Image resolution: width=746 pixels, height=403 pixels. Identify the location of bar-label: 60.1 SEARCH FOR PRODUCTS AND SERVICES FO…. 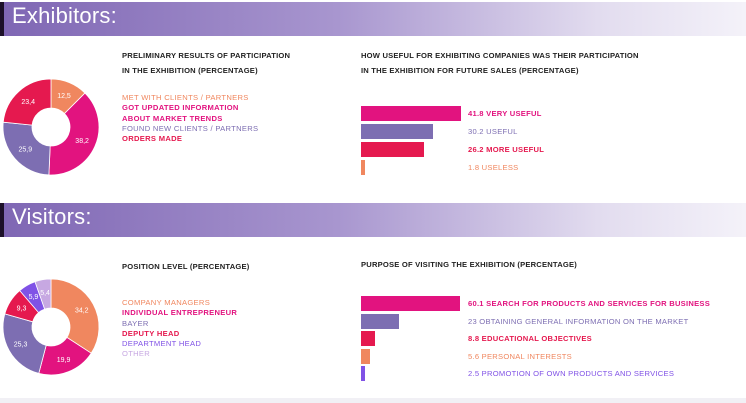
(589, 303).